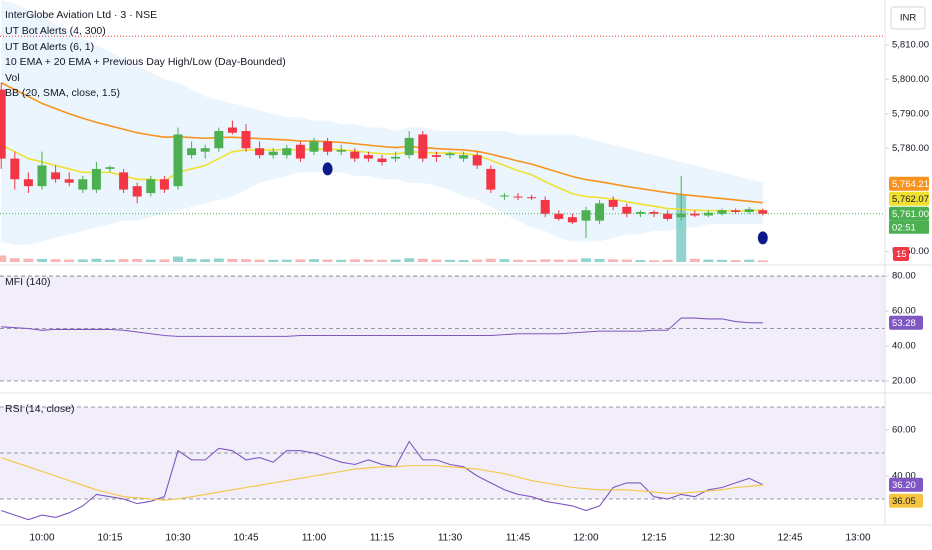 This screenshot has height=550, width=932. What do you see at coordinates (910, 44) in the screenshot?
I see `y-tick-label: 5,810.00` at bounding box center [910, 44].